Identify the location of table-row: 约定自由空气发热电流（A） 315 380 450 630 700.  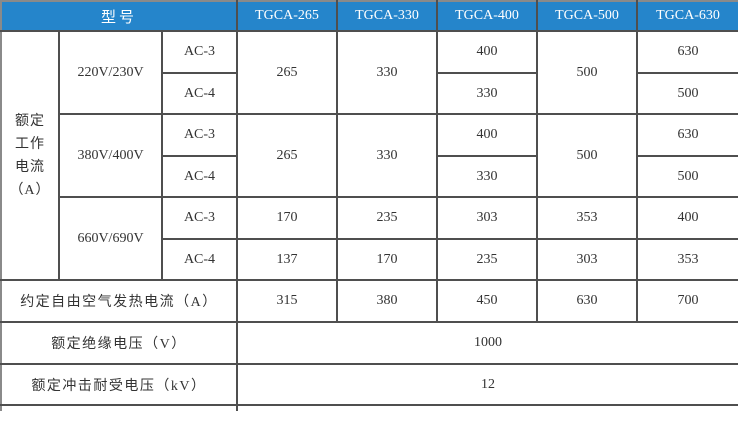
(369, 301).